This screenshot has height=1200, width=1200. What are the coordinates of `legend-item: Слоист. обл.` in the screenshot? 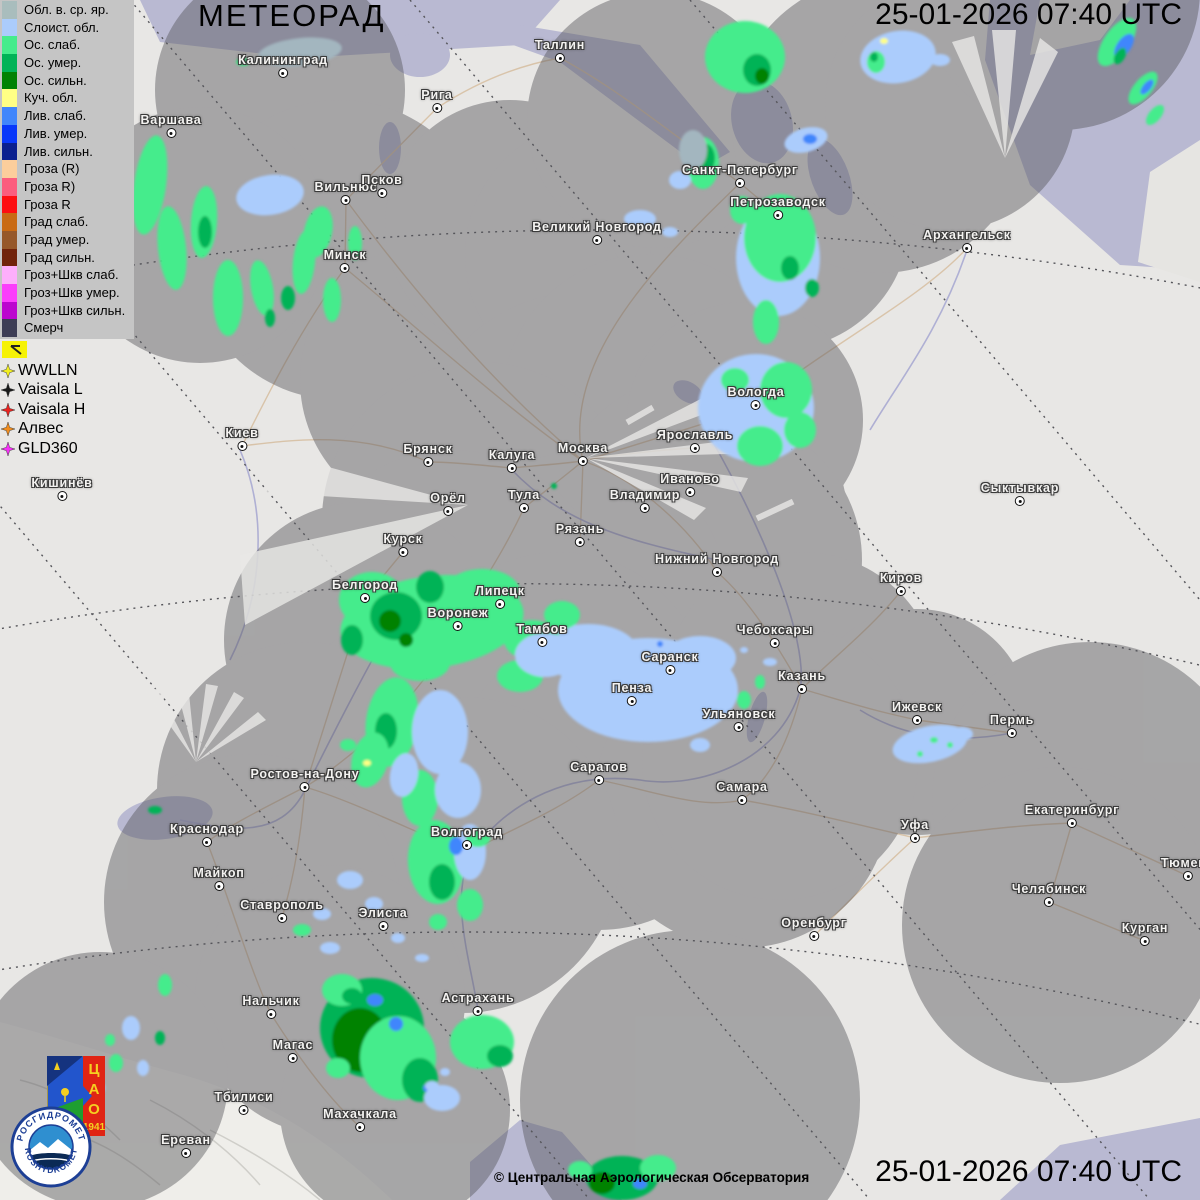 It's located at (68, 27).